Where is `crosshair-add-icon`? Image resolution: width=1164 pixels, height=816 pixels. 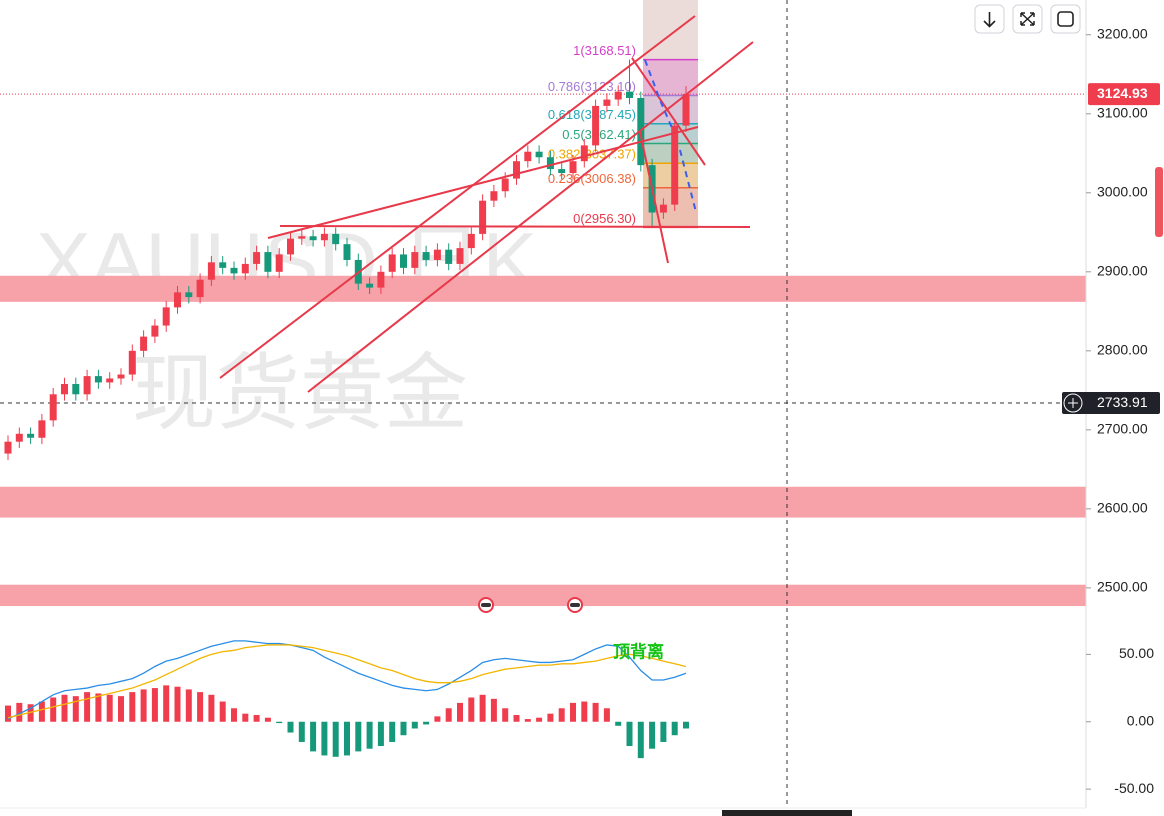 crosshair-add-icon is located at coordinates (1073, 403).